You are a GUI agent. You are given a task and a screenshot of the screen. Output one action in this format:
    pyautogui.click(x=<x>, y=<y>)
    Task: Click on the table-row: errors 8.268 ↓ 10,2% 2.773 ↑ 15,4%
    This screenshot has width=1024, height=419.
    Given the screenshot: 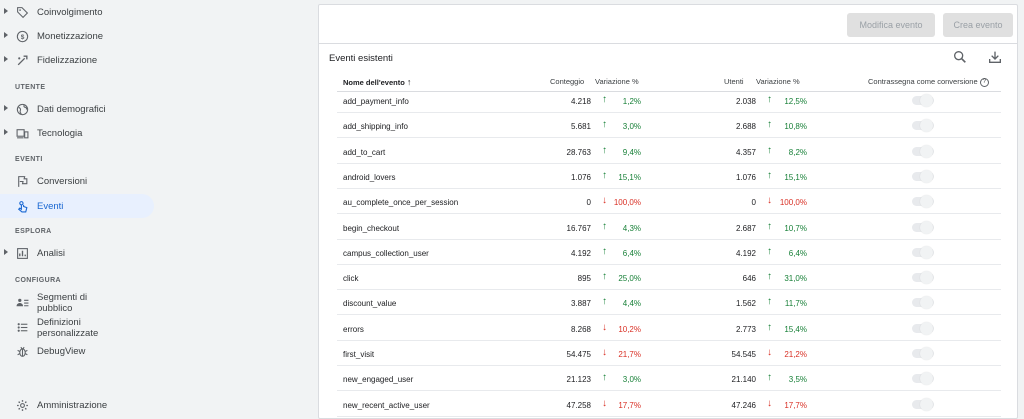 What is the action you would take?
    pyautogui.click(x=669, y=328)
    